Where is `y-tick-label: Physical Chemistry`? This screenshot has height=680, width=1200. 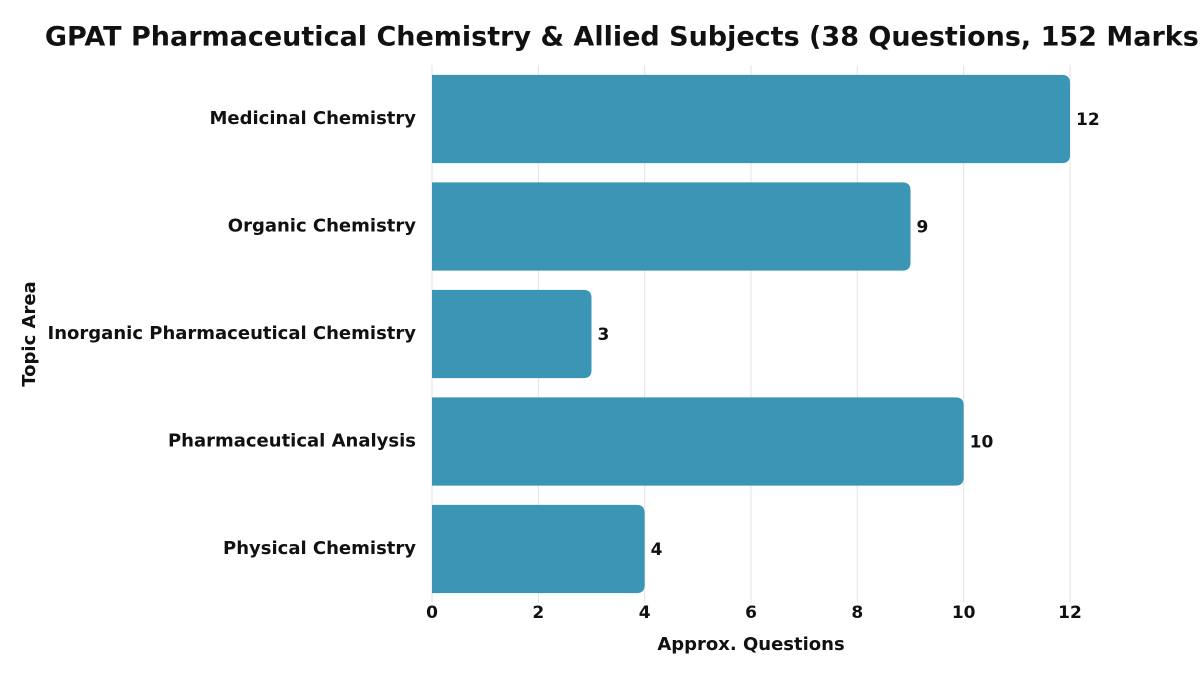 y-tick-label: Physical Chemistry is located at coordinates (319, 548).